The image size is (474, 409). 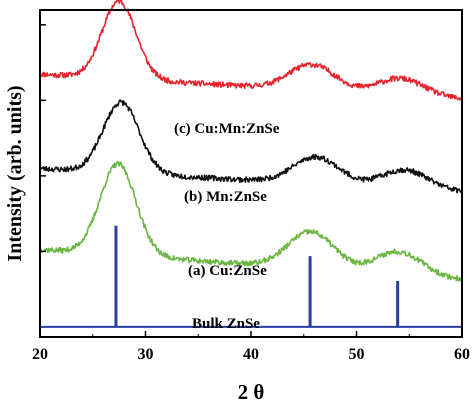 I want to click on series-label-1: (b) Mn:ZnSe, so click(x=225, y=197).